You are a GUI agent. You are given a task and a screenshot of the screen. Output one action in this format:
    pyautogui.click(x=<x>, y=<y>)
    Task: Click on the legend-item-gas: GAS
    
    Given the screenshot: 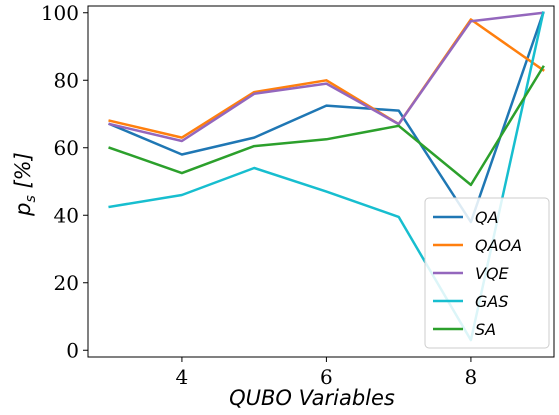 What is the action you would take?
    pyautogui.click(x=471, y=301)
    